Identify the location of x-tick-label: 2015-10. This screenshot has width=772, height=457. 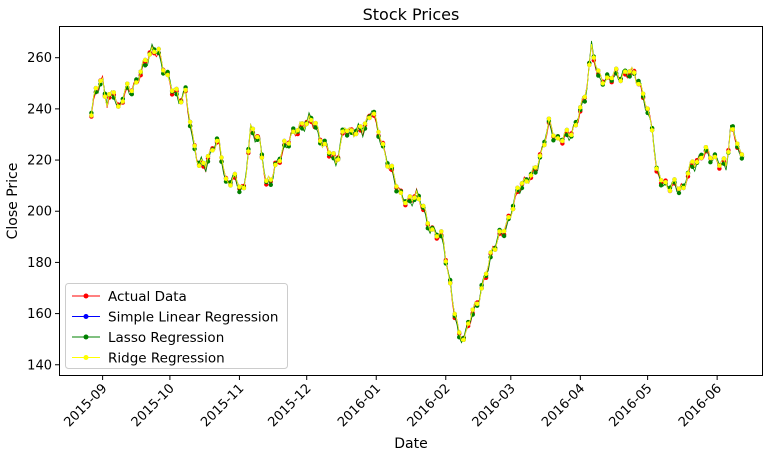
(153, 405).